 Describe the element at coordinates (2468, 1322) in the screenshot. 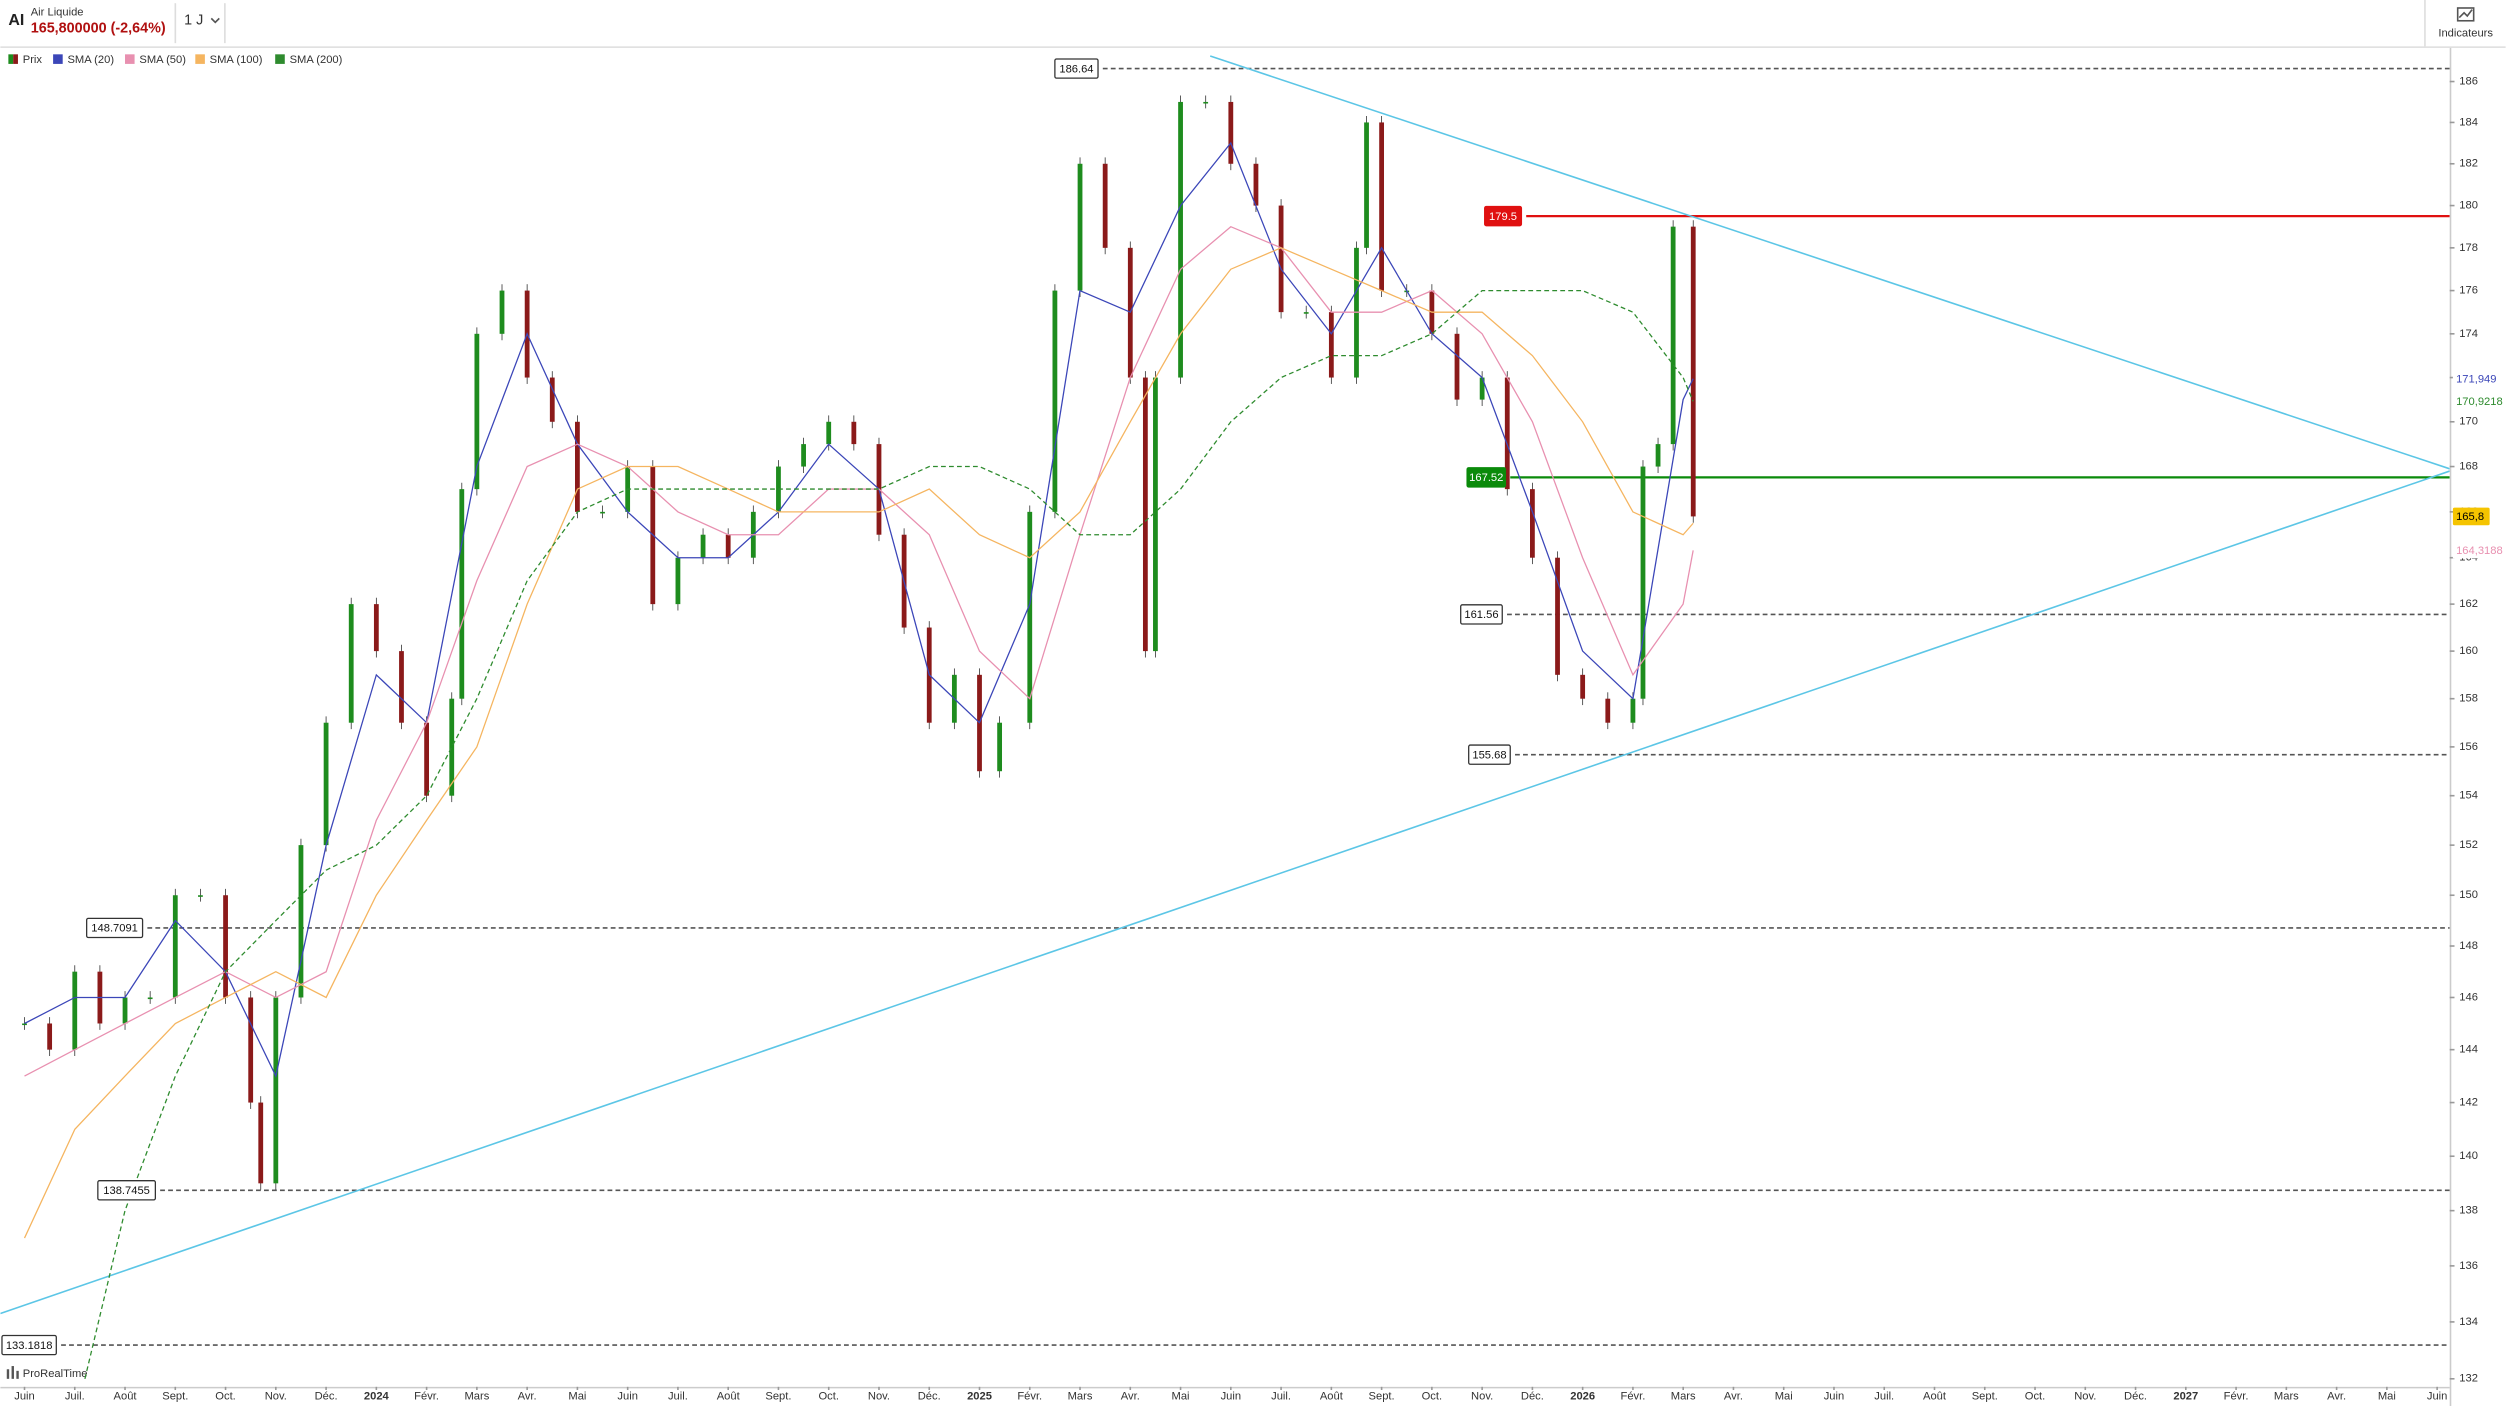

I see `y-tick-label: 134` at that location.